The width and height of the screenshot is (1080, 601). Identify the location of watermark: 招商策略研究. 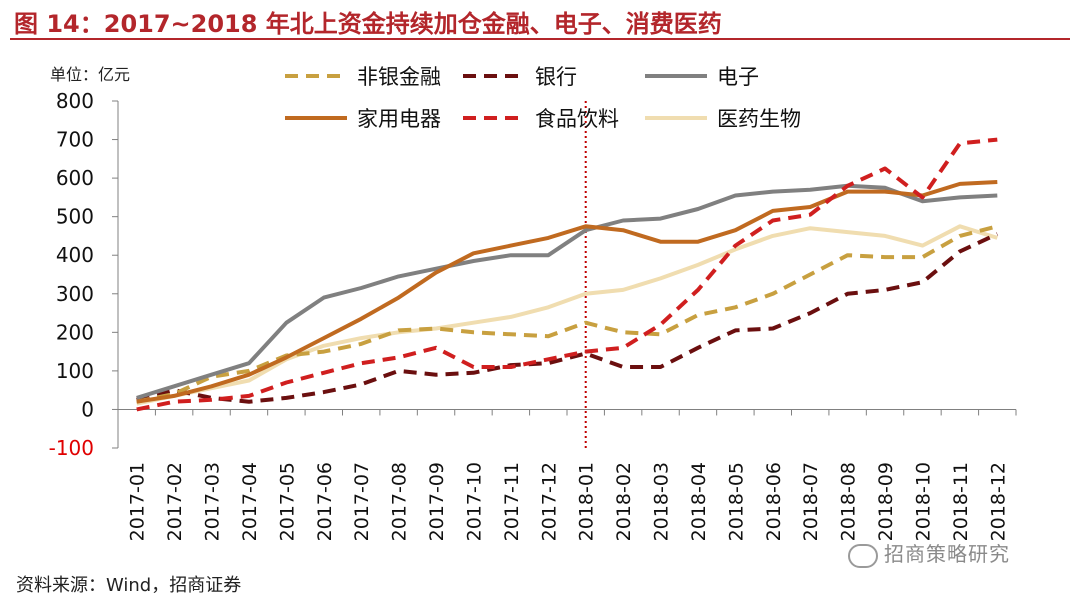
(929, 553).